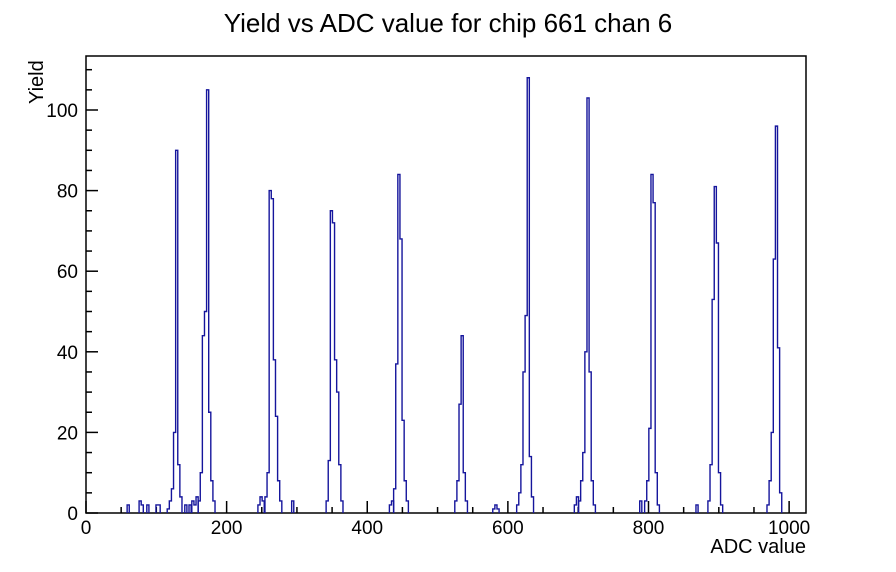 This screenshot has height=572, width=896. I want to click on x-tick-label: 0, so click(86, 528).